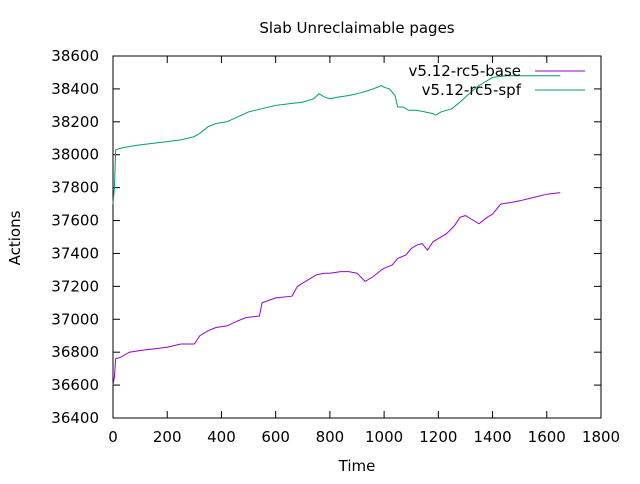 The image size is (640, 484). I want to click on legend-label-1: v5.12-rc5-spf, so click(472, 90).